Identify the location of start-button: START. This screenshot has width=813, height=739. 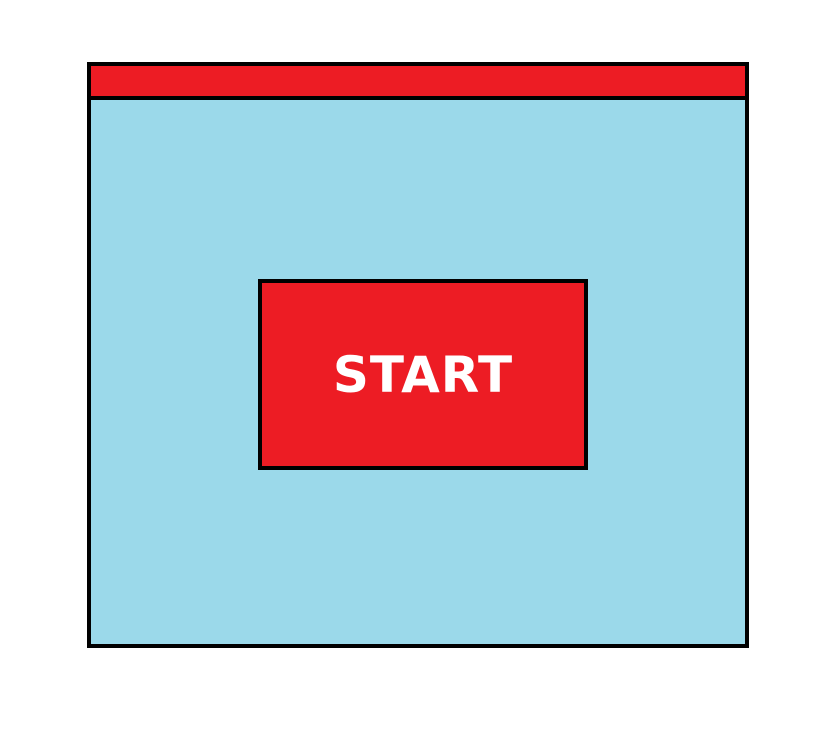
(423, 374).